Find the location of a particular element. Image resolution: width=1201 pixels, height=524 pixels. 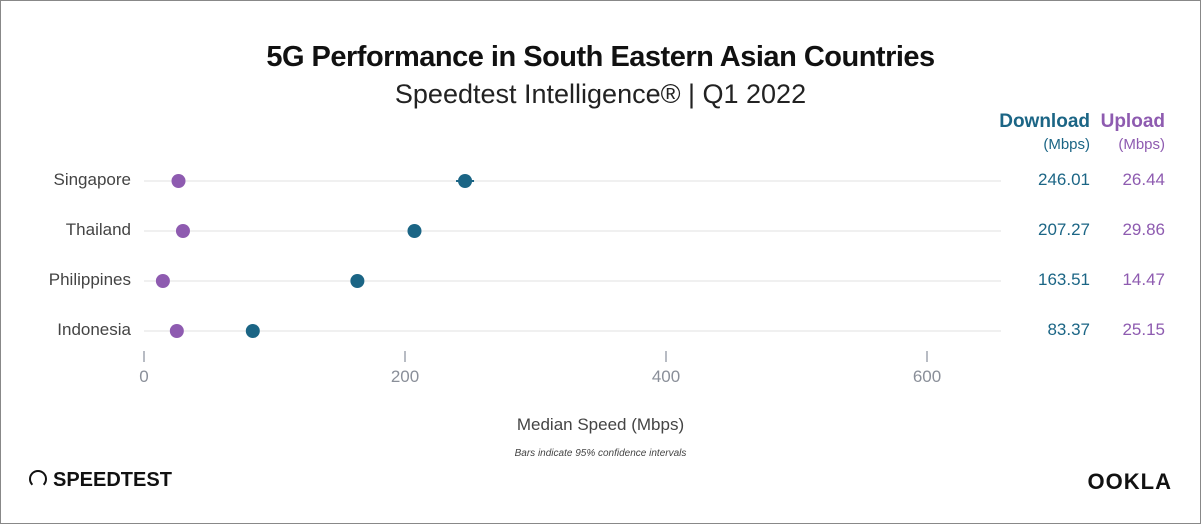

category-label: Thailand is located at coordinates (98, 229).